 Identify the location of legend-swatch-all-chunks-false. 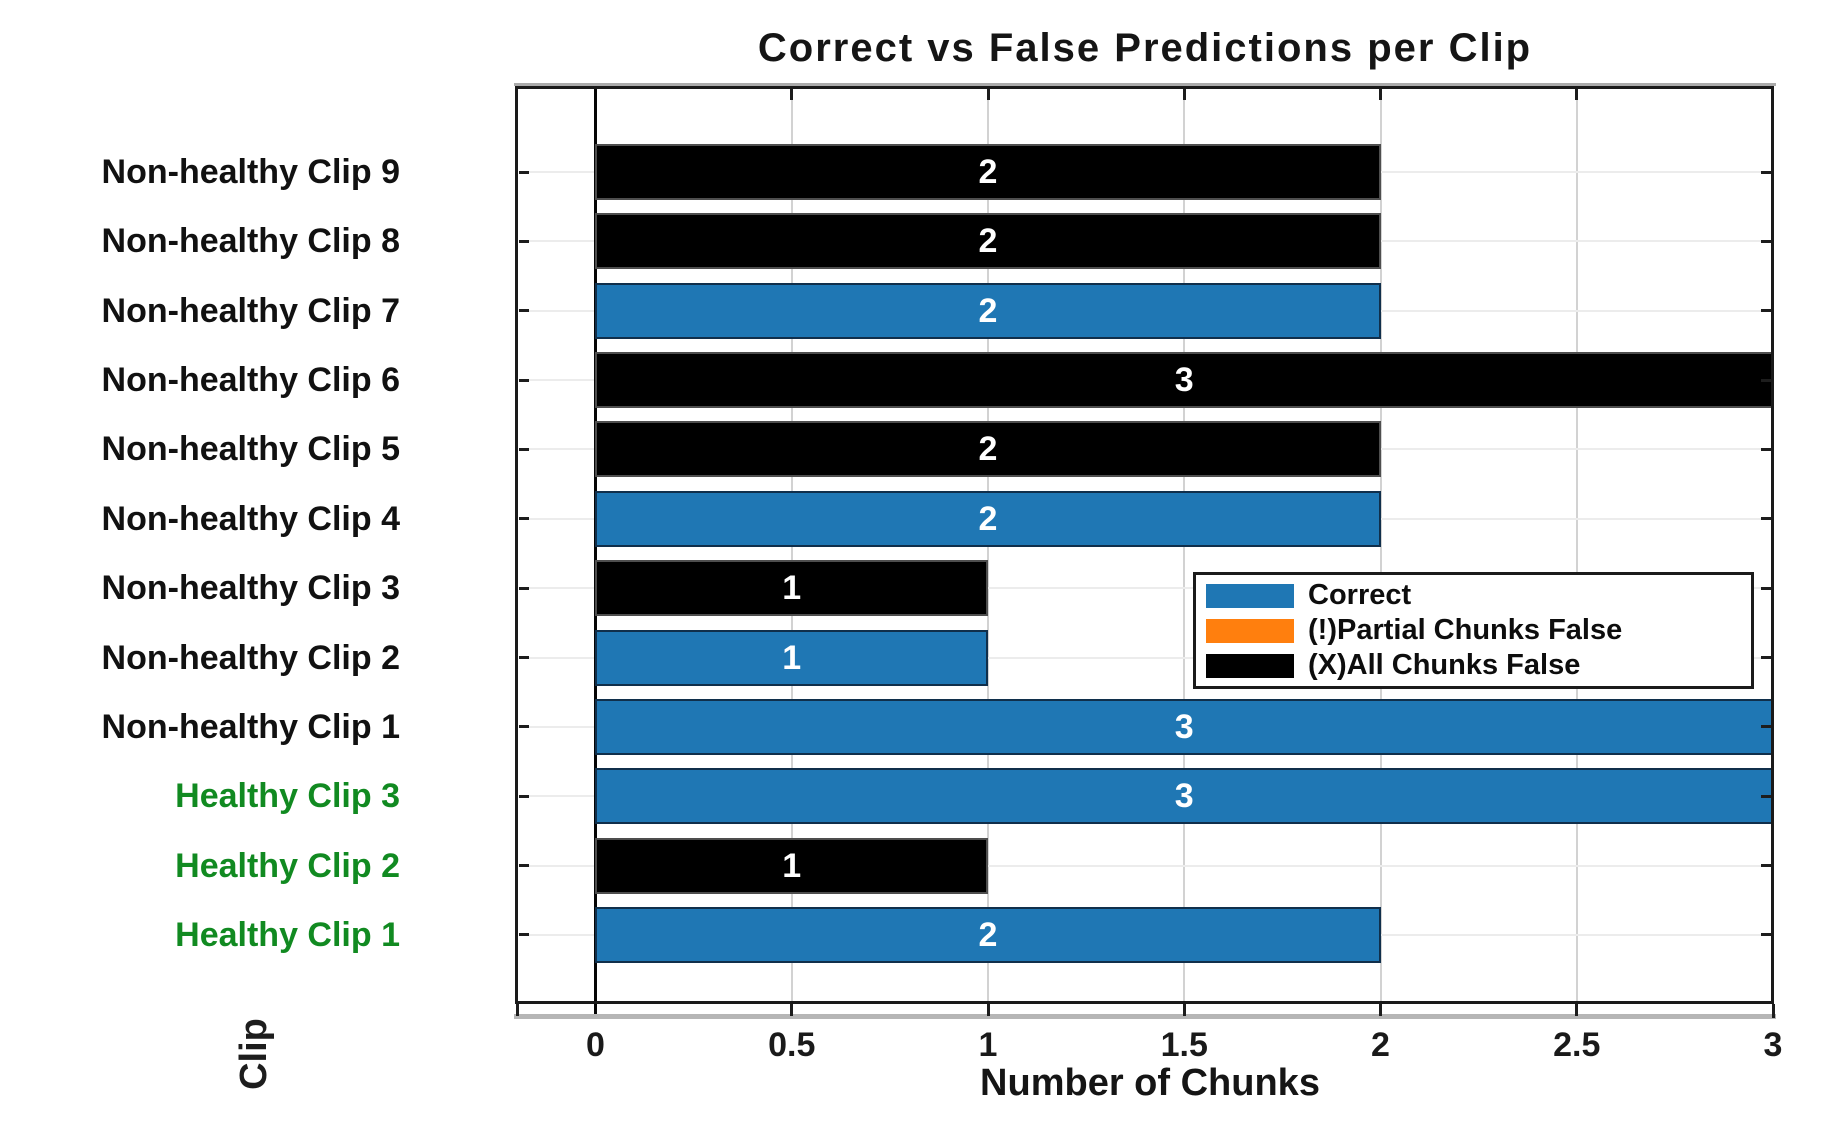
(1250, 665).